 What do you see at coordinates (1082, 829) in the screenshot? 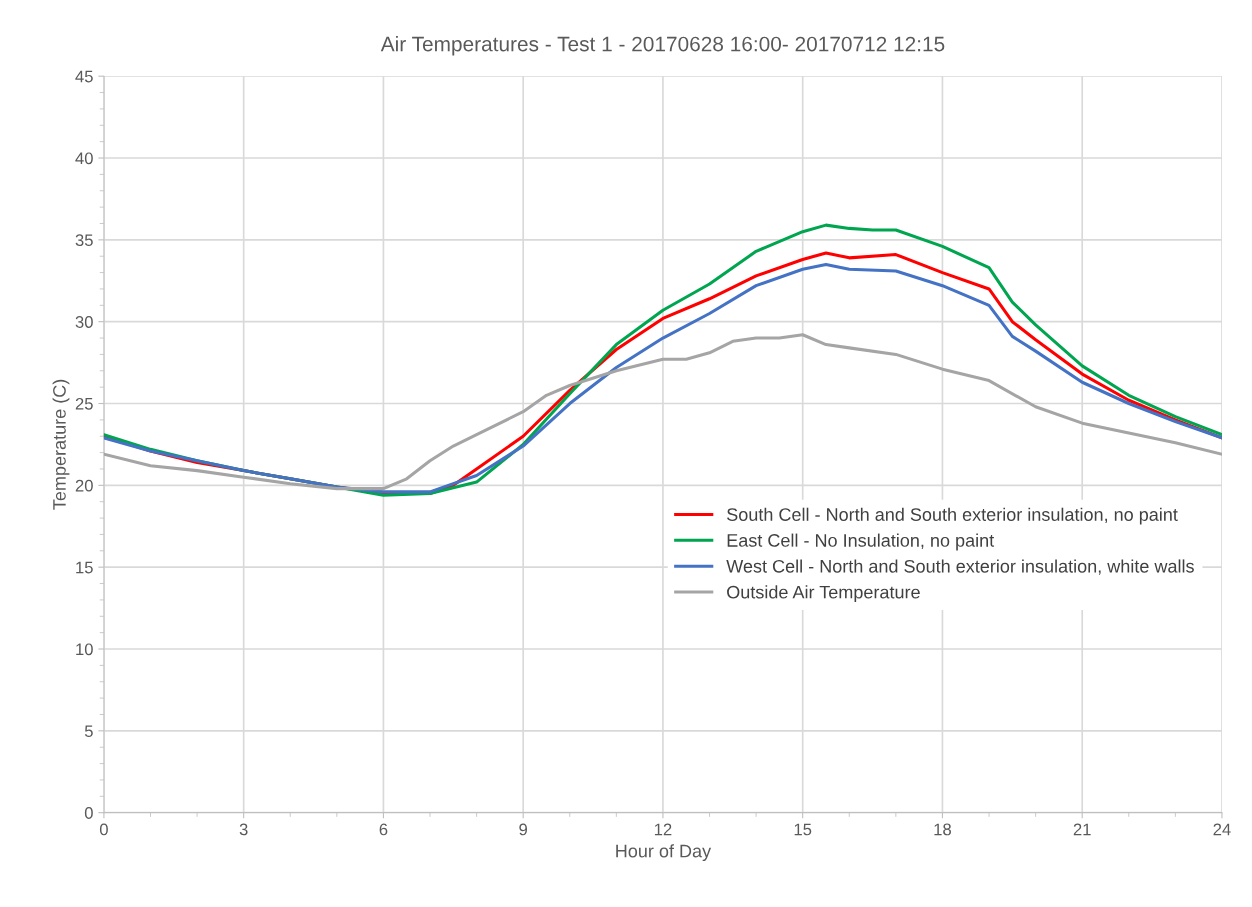
I see `x-tick-label: 21` at bounding box center [1082, 829].